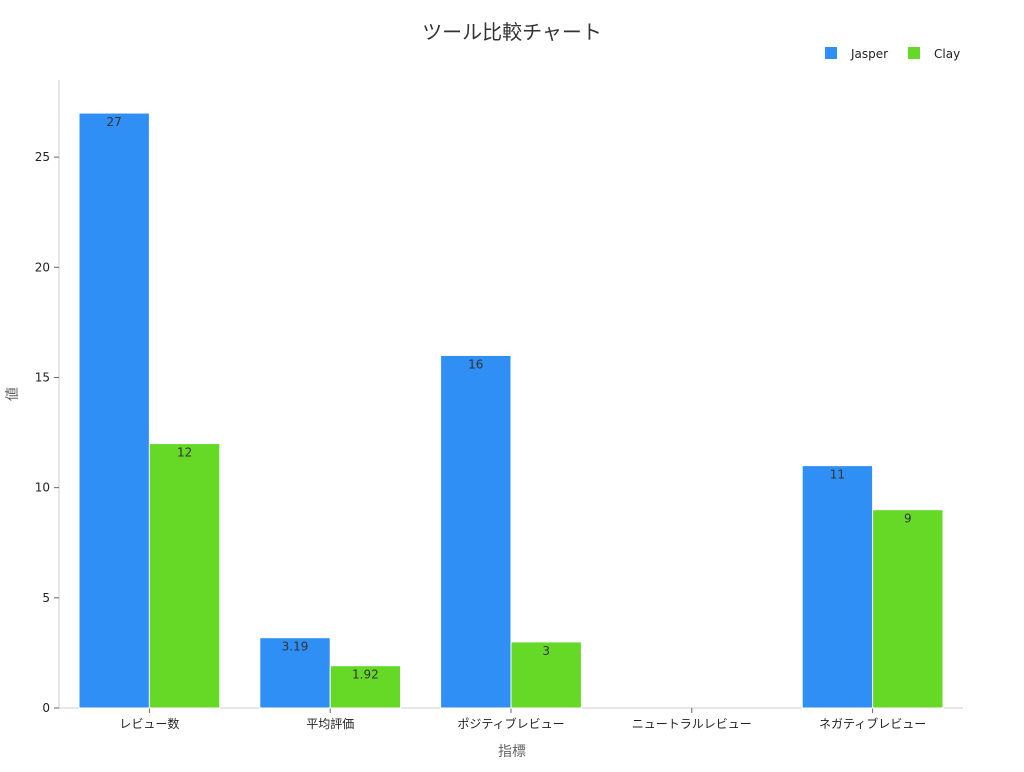 This screenshot has height=772, width=1024. What do you see at coordinates (692, 724) in the screenshot?
I see `x-tick-label: ニュートラルレビュー` at bounding box center [692, 724].